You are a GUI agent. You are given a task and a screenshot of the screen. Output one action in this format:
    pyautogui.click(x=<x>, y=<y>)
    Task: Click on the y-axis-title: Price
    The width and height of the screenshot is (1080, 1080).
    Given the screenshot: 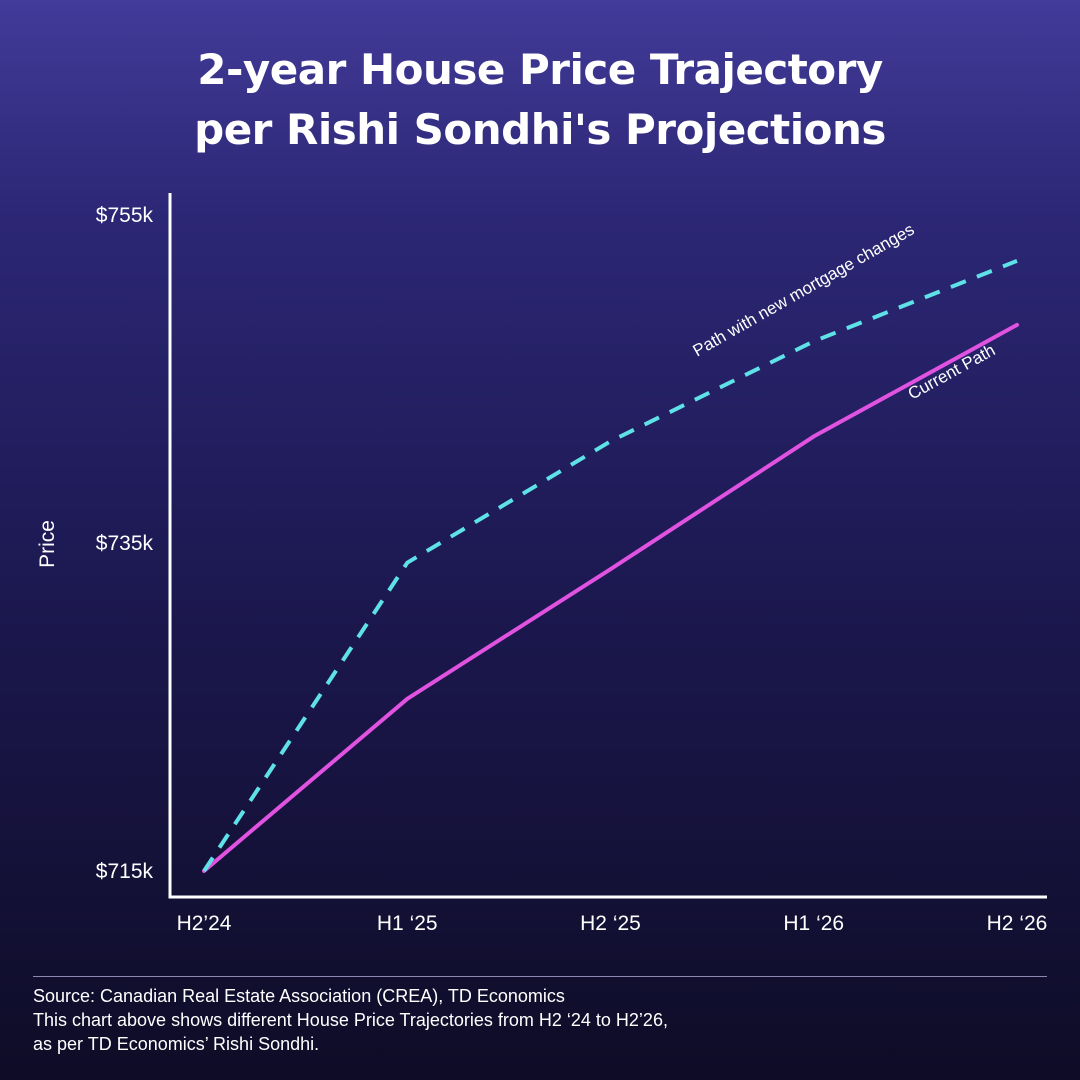 What is the action you would take?
    pyautogui.click(x=47, y=544)
    